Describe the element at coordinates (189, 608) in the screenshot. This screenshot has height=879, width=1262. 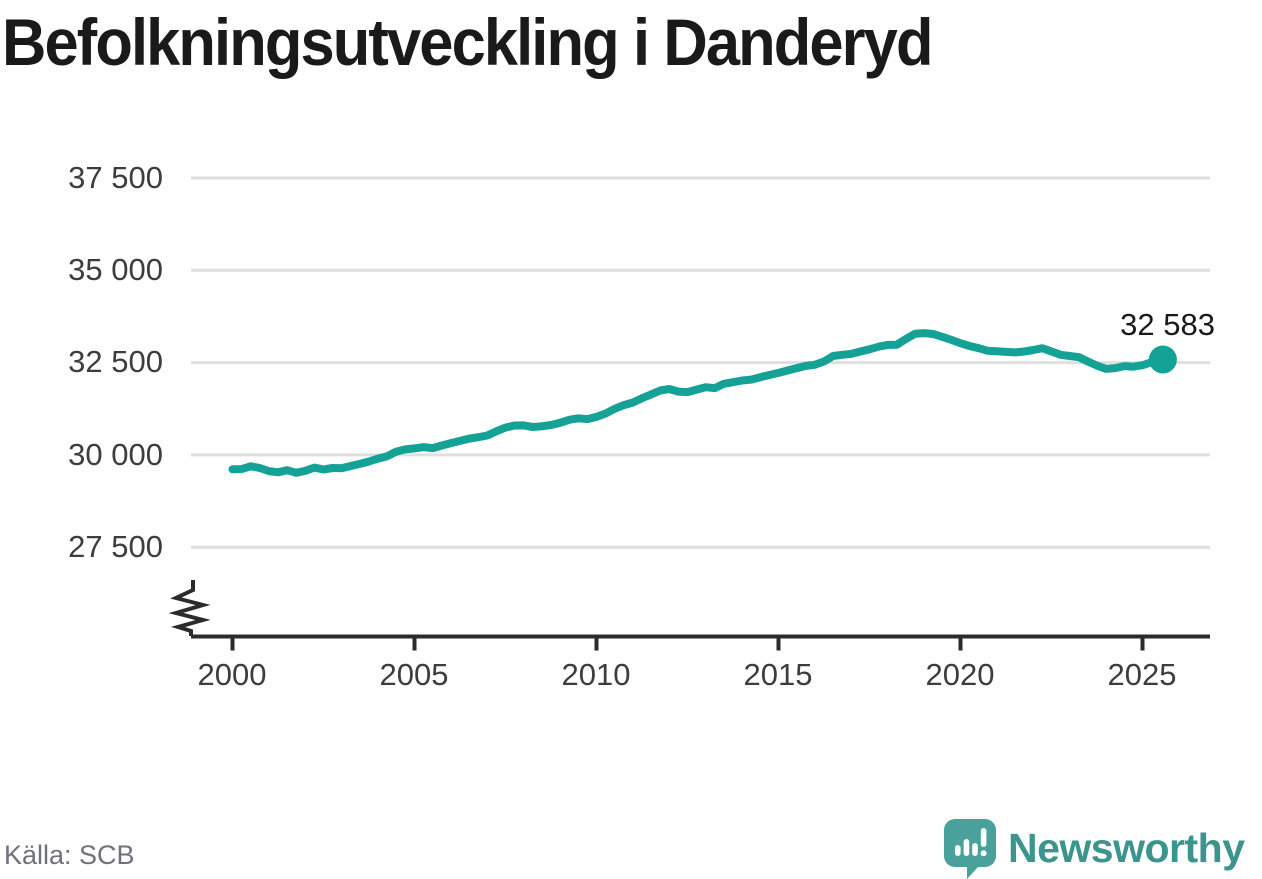
I see `axis-break-icon` at that location.